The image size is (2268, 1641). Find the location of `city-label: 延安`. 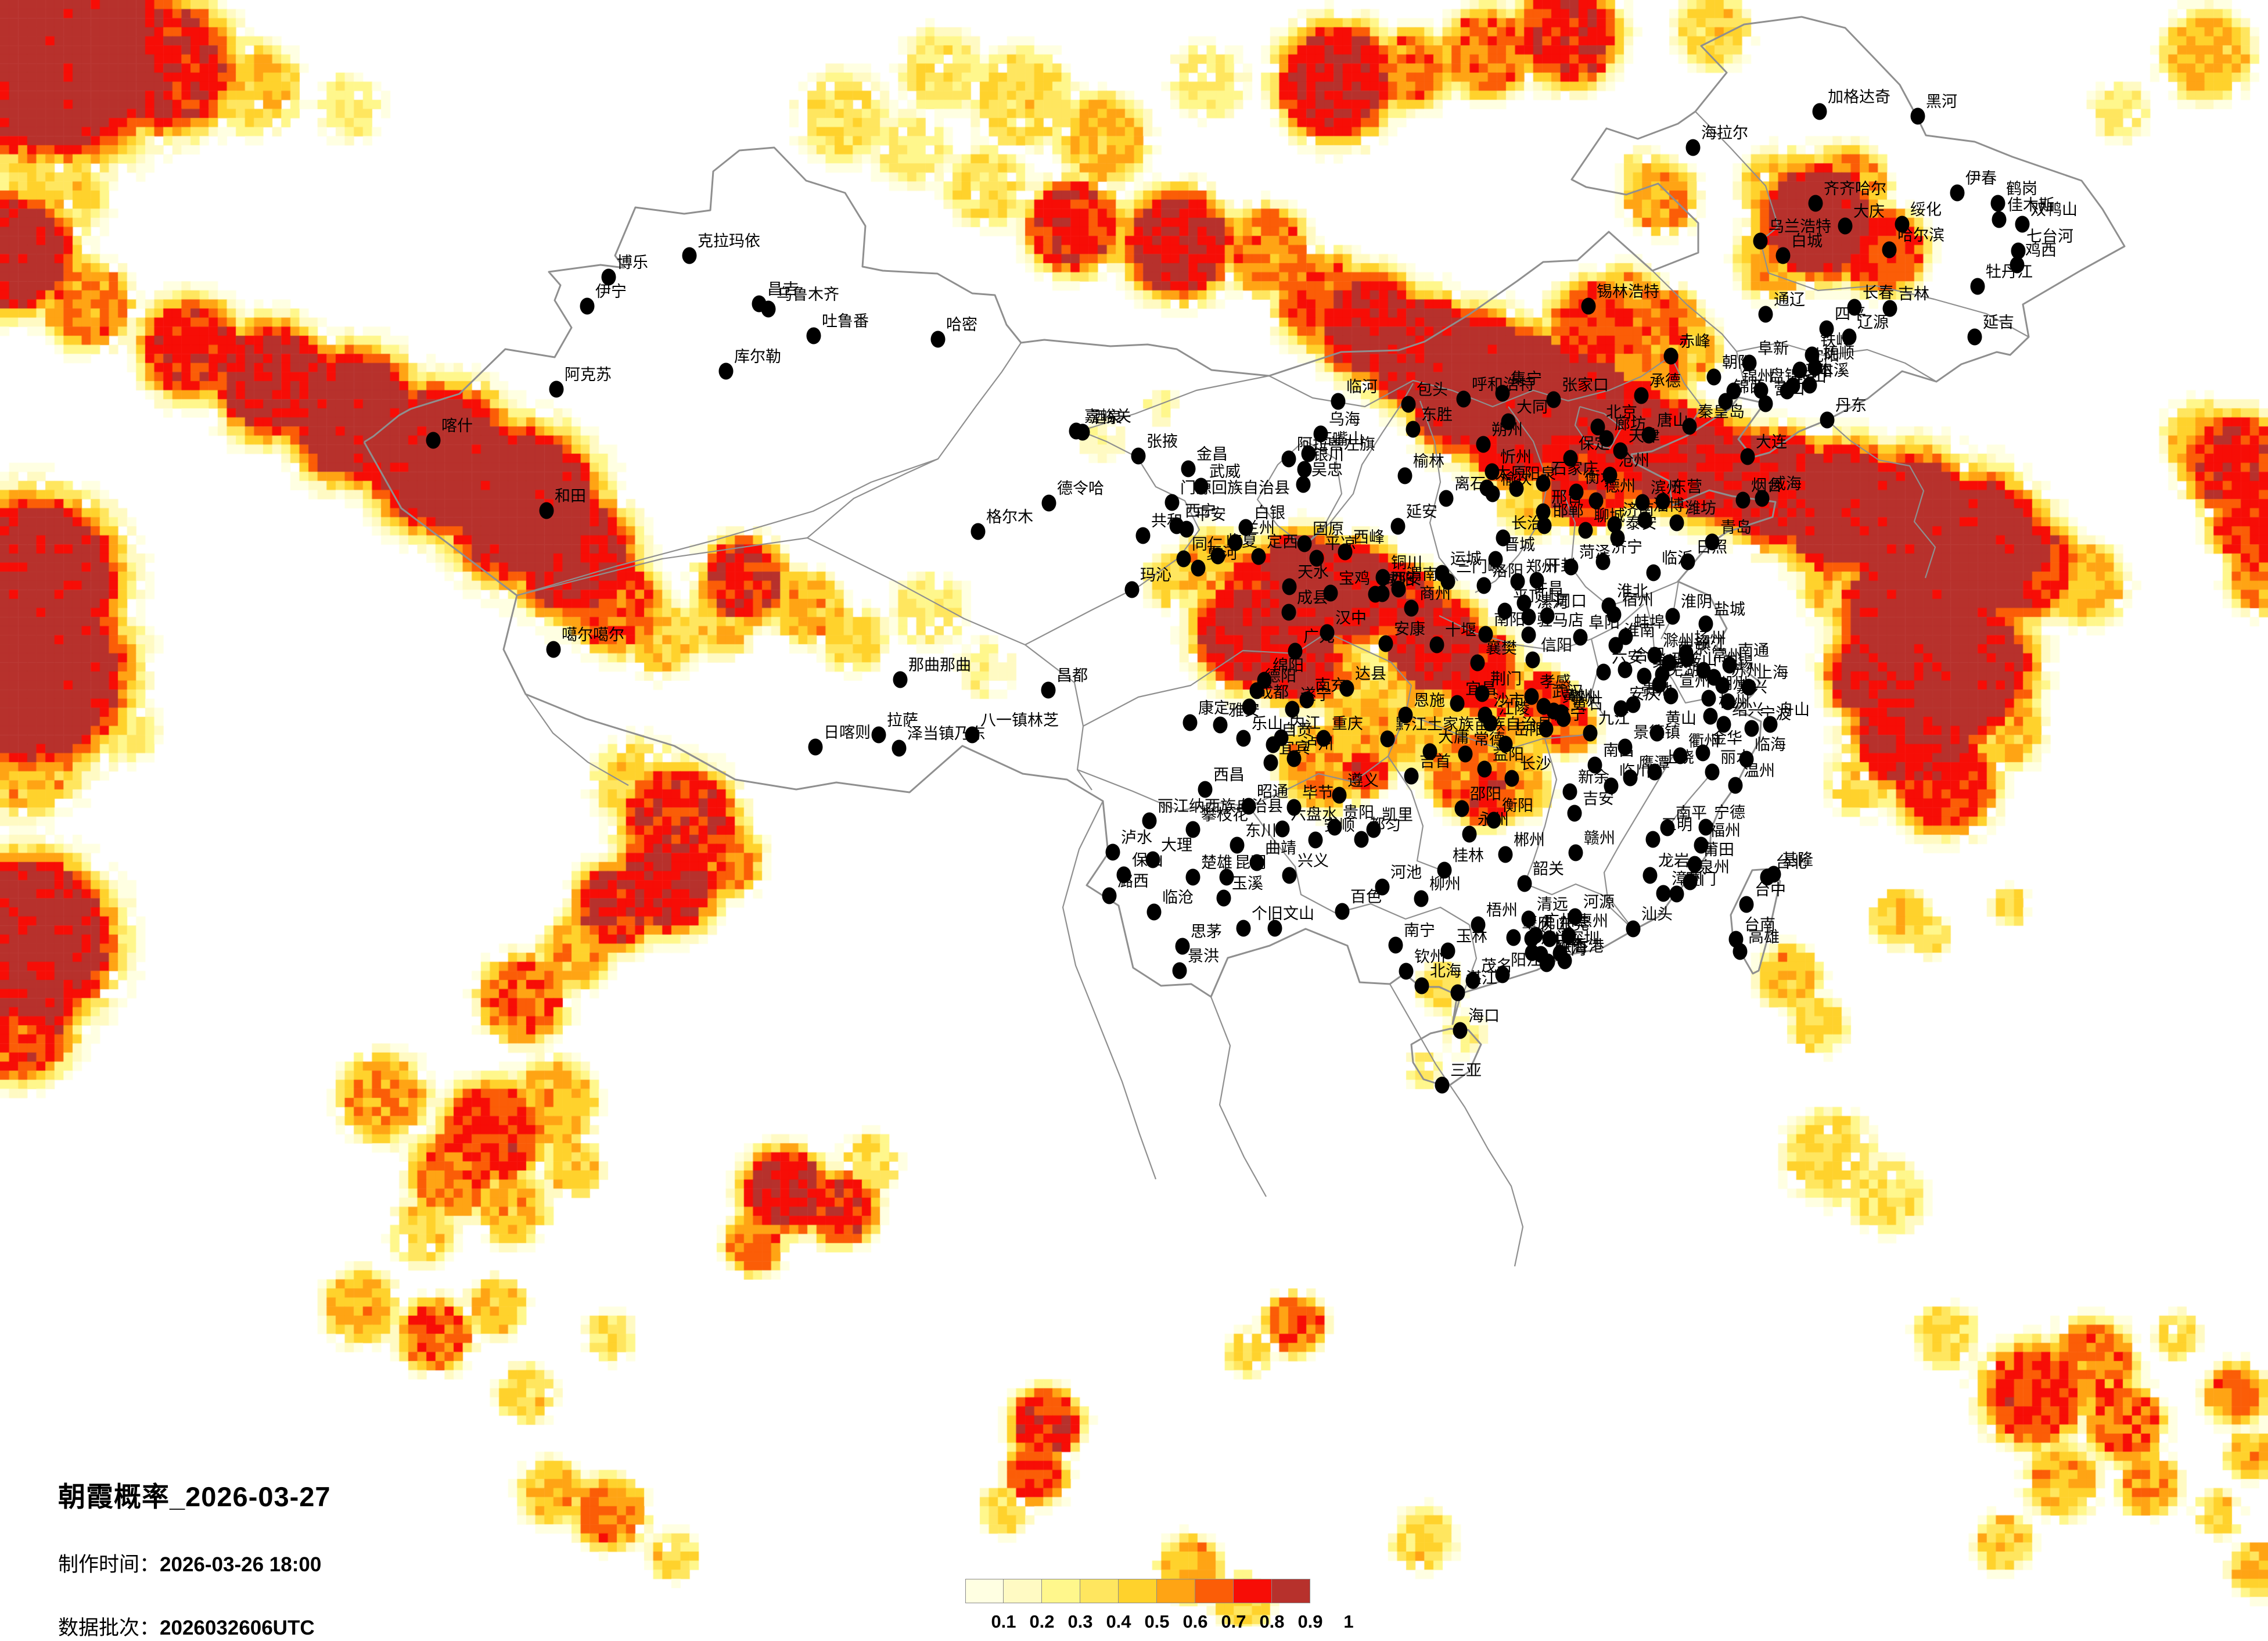

city-label: 延安 is located at coordinates (1421, 511).